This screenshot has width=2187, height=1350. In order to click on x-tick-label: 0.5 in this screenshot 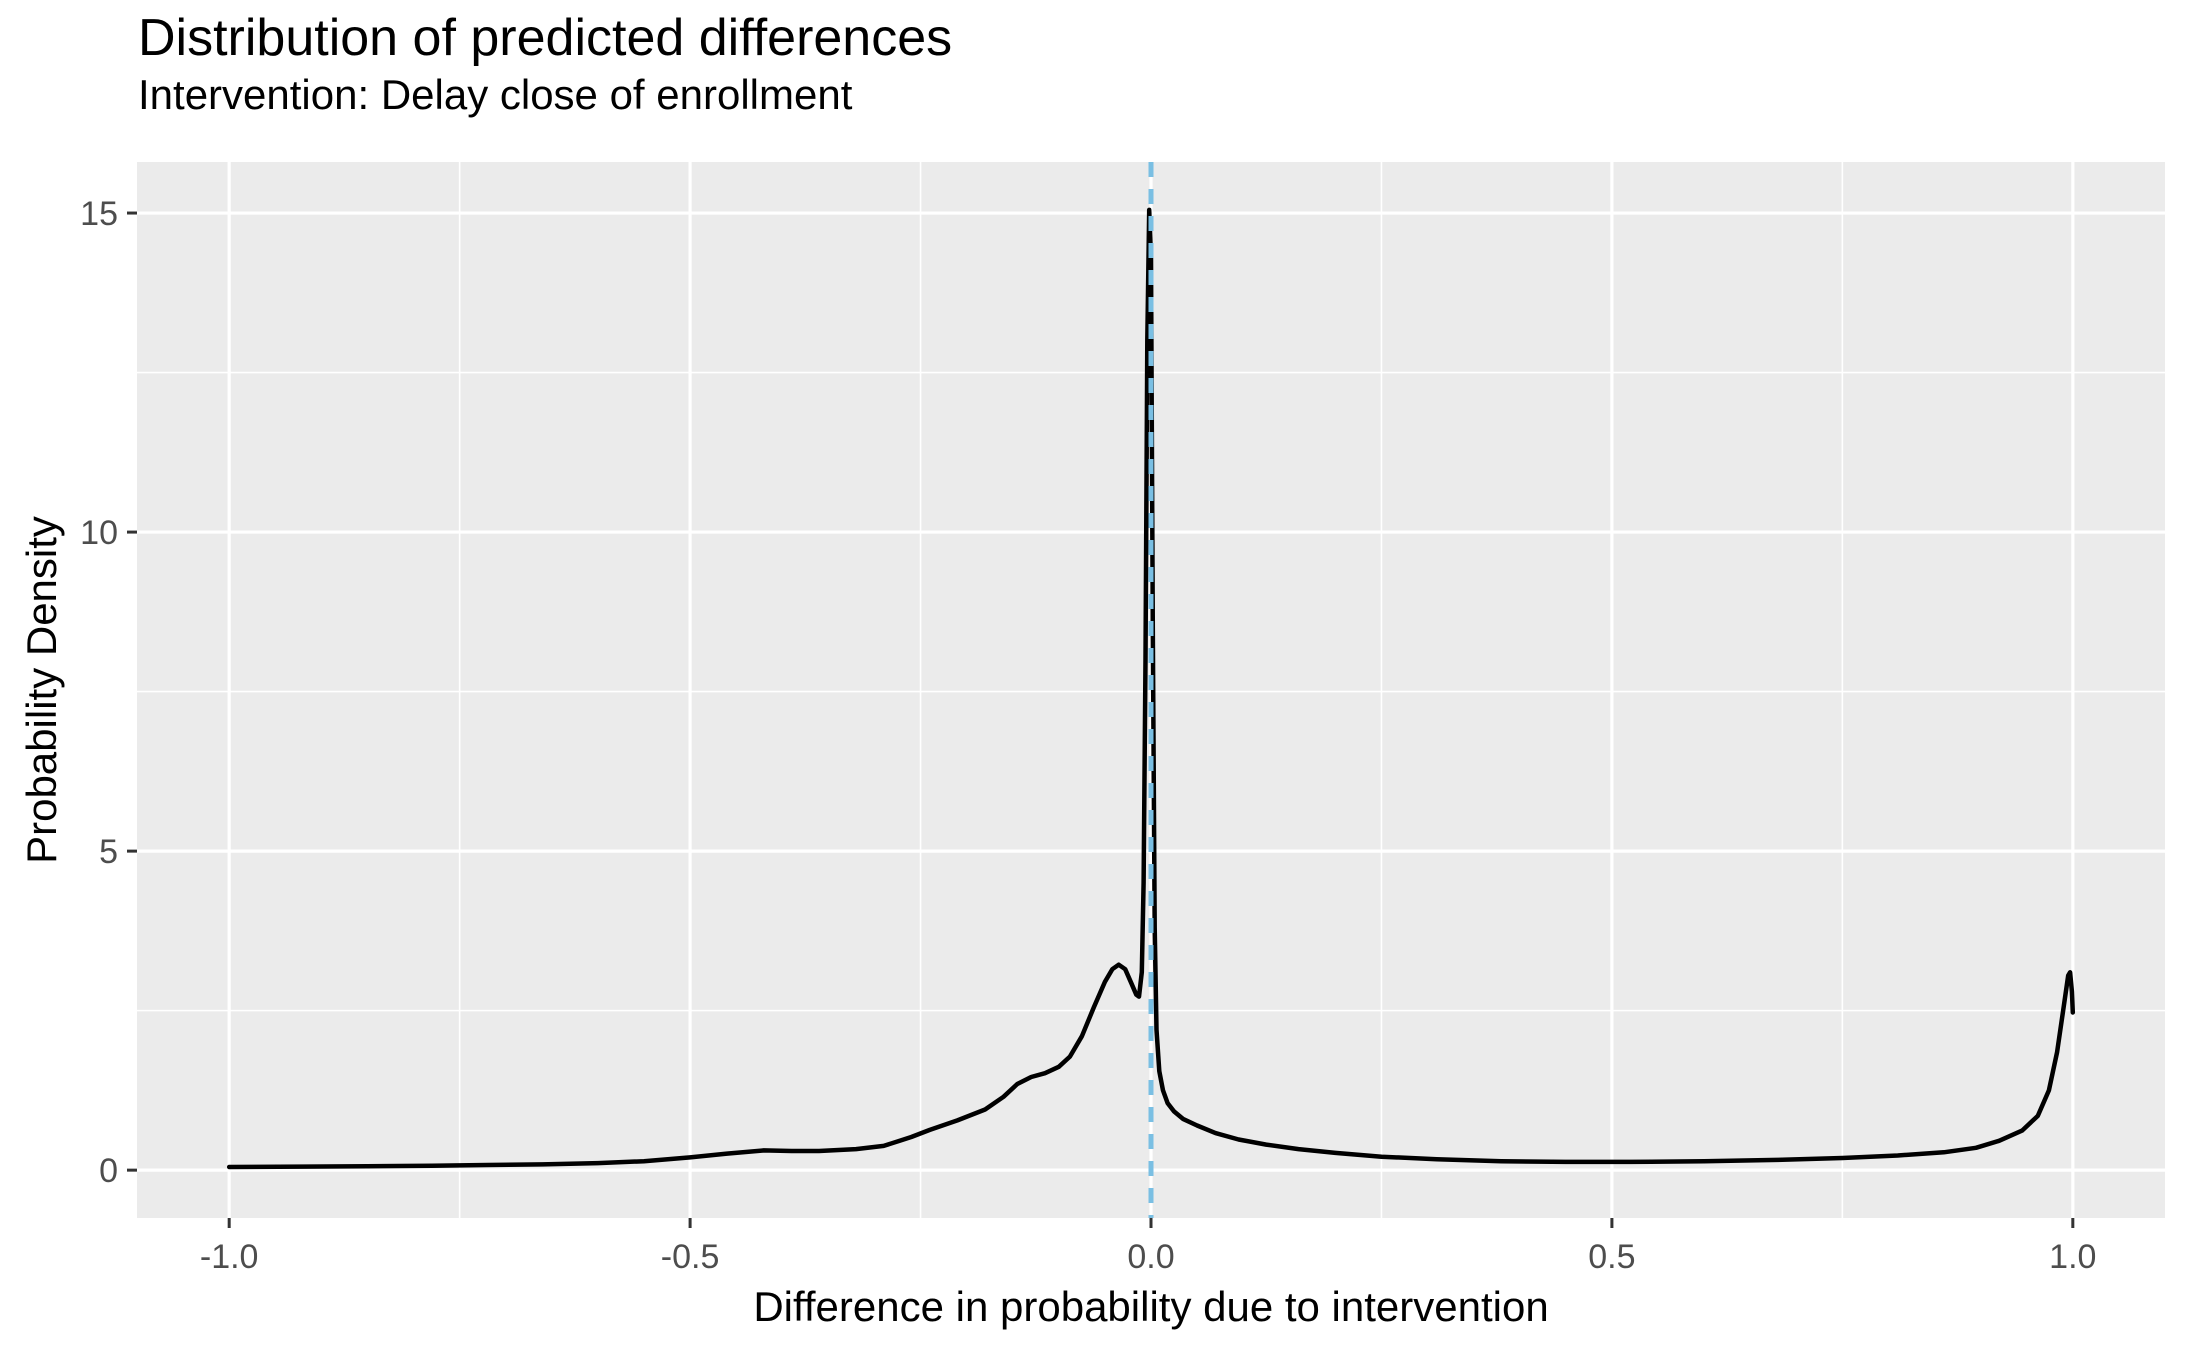, I will do `click(1611, 1257)`.